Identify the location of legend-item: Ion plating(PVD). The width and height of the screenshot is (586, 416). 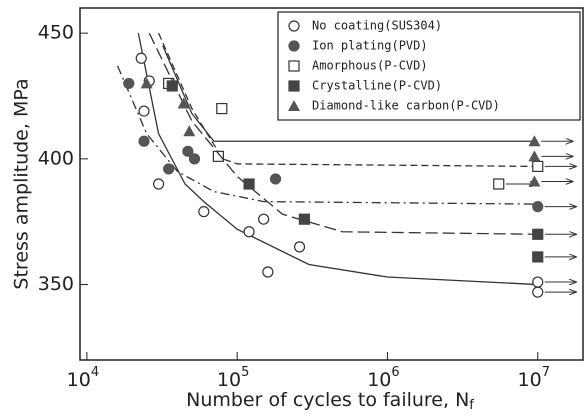
(358, 46).